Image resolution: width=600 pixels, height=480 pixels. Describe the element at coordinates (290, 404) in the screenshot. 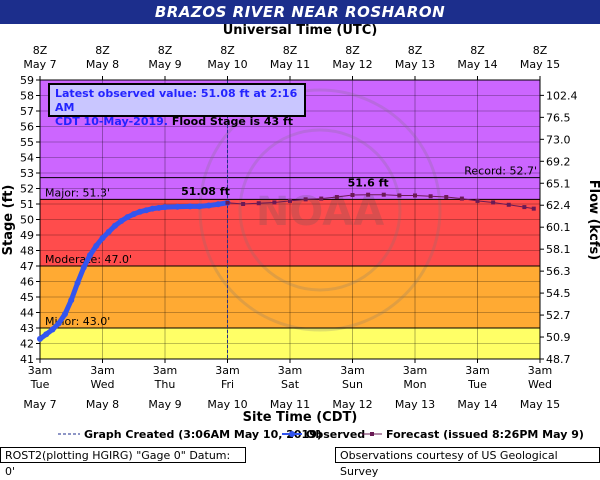

I see `bottom-tick-date: May 11` at that location.